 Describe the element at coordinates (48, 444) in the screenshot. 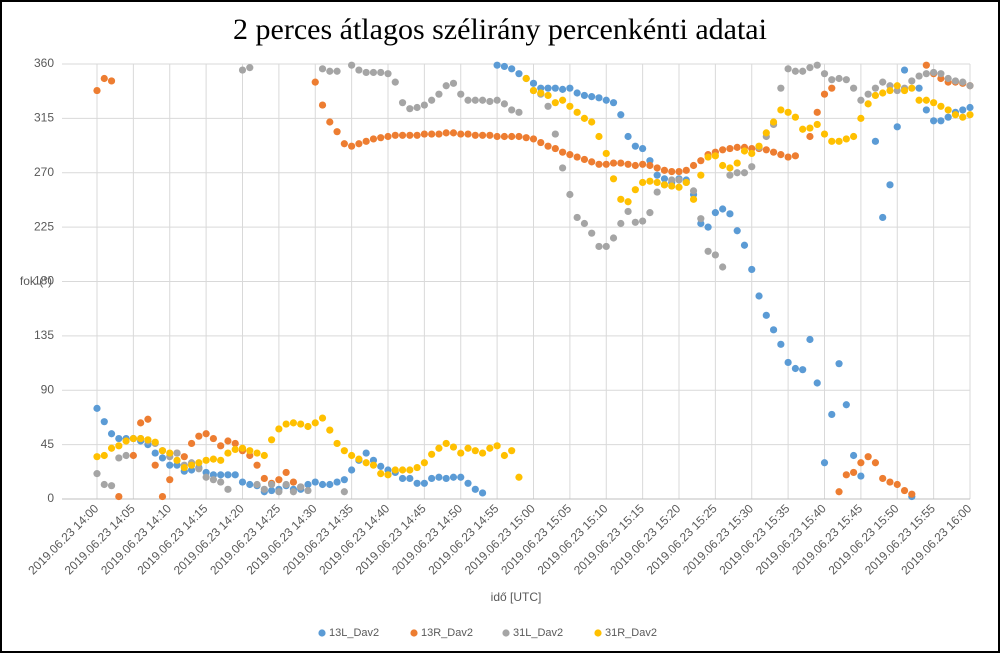

I see `y-tick-label: 45` at that location.